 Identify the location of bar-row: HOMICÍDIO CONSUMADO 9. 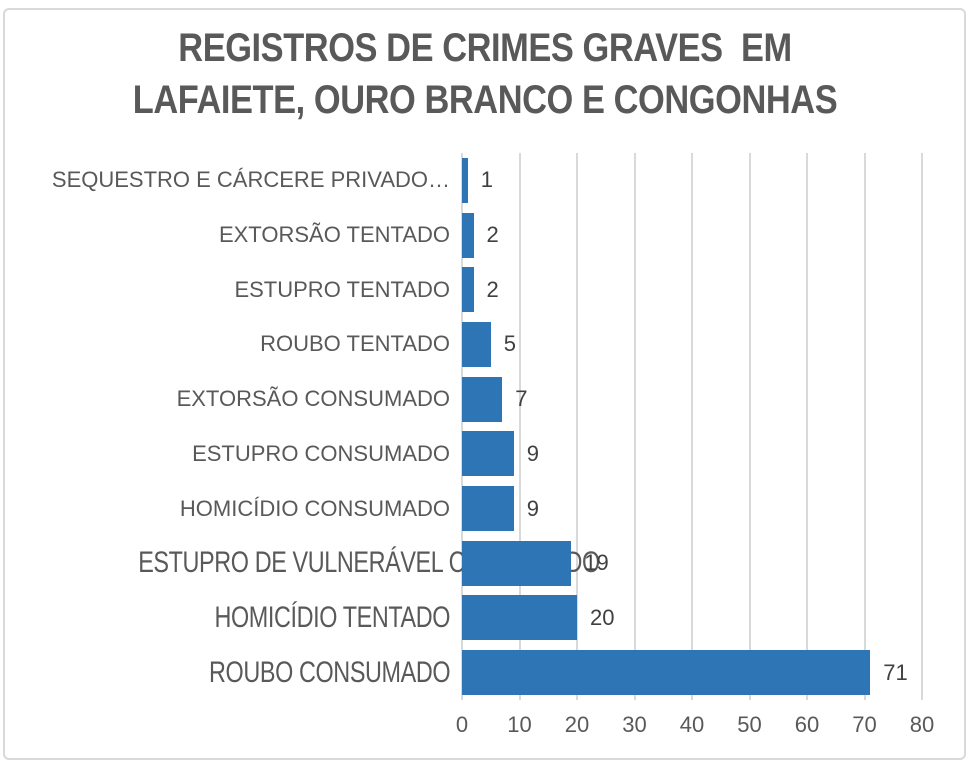
(465, 508).